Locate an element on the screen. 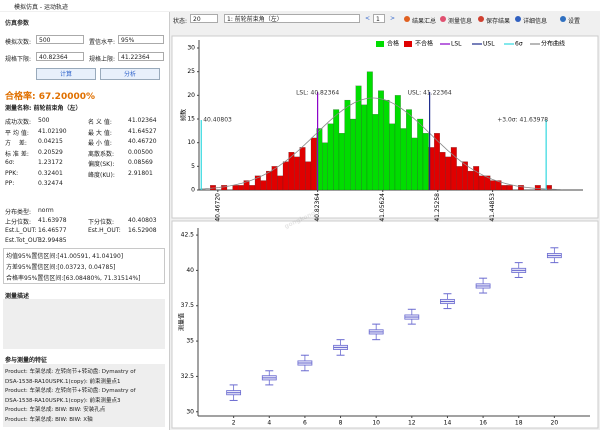 The image size is (600, 430). stat-label: 名 义 值: is located at coordinates (100, 122).